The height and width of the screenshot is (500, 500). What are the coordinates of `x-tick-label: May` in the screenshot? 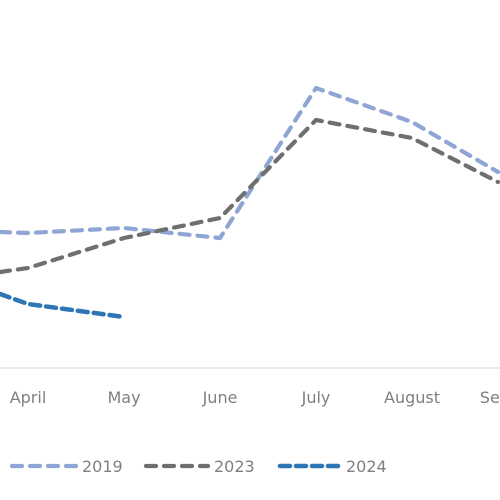 It's located at (123, 397).